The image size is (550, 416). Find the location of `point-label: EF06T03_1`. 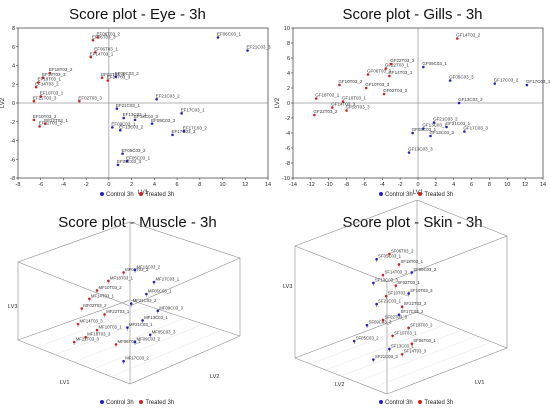

point-label: EF06T03_1 is located at coordinates (106, 49).